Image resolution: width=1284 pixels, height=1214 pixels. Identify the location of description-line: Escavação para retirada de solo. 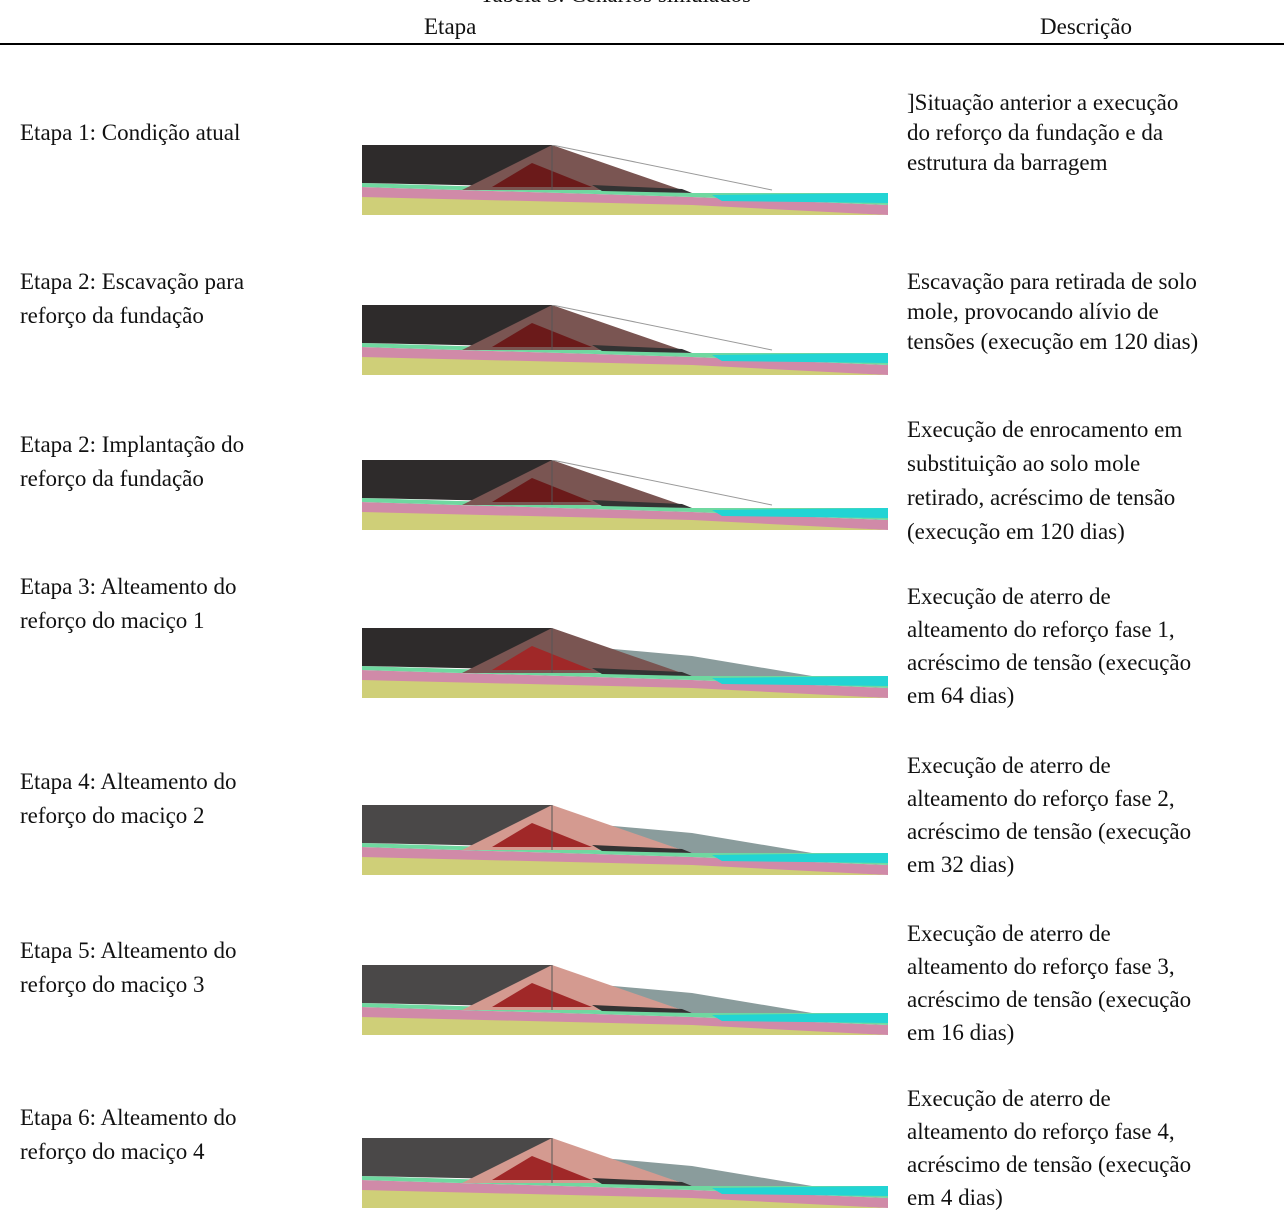
(1052, 281).